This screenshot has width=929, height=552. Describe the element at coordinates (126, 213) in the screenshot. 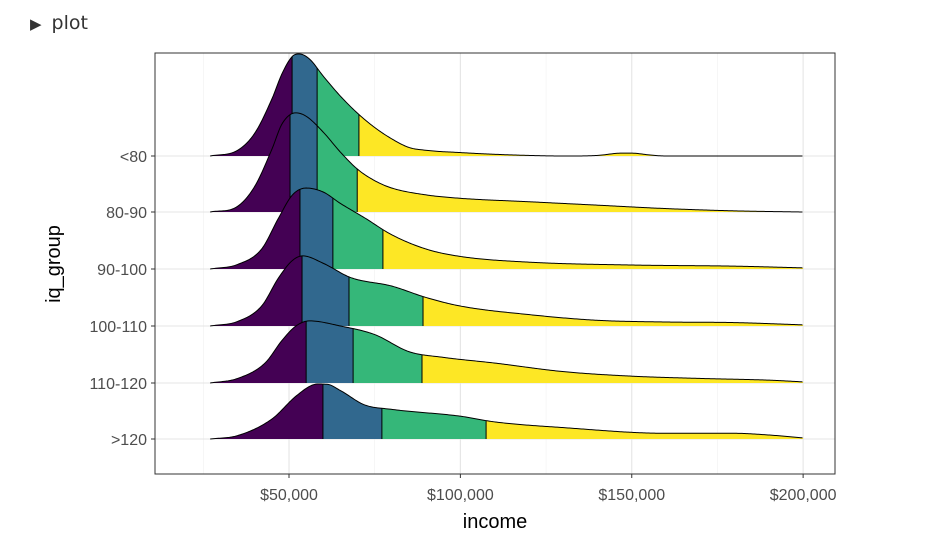

I see `y-tick-label: 80-90` at that location.